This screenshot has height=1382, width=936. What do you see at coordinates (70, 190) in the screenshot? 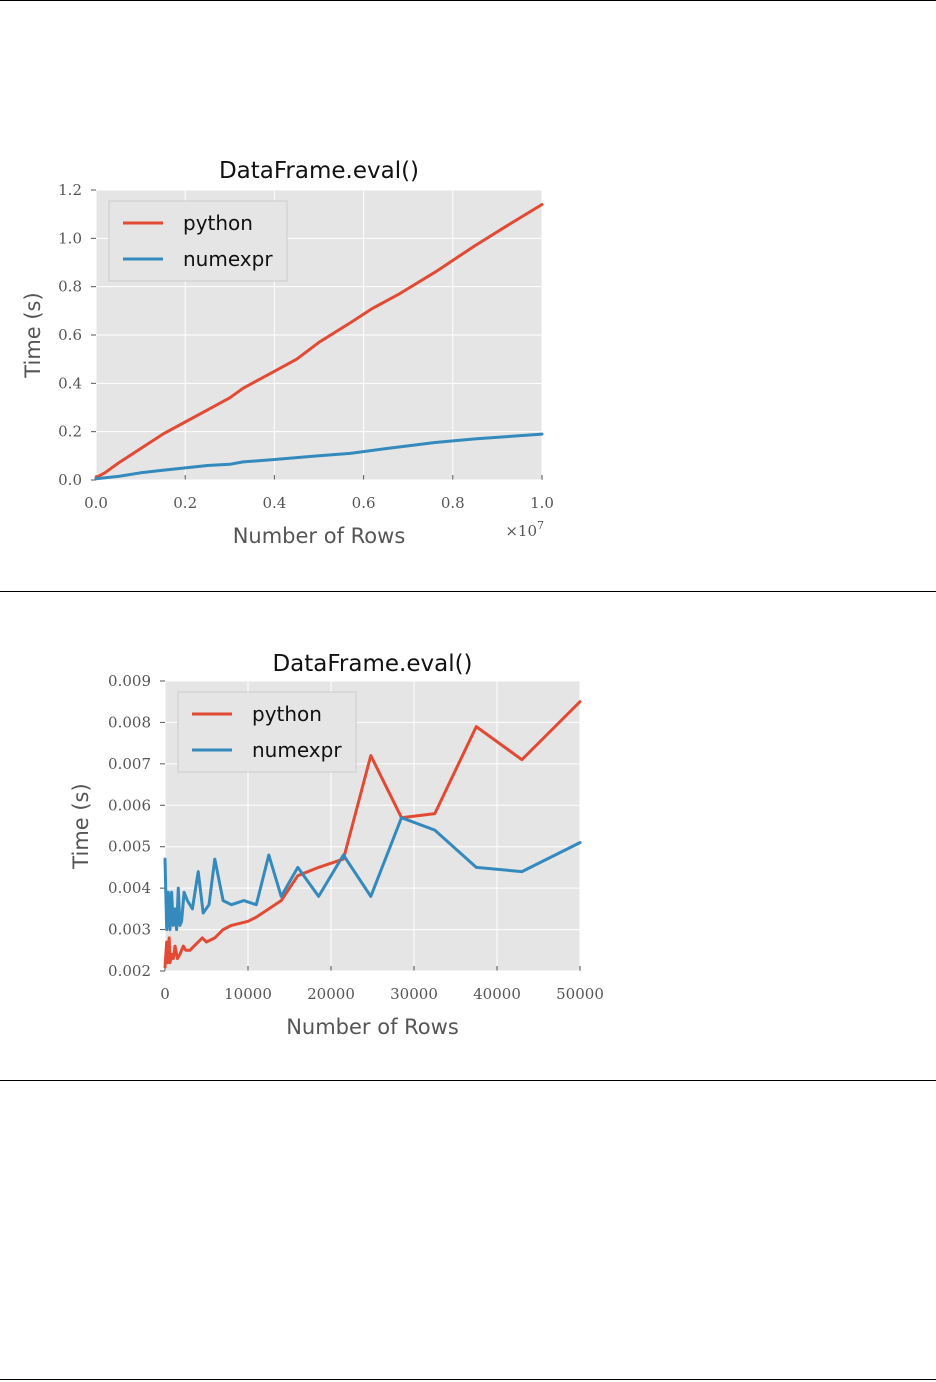
I see `y-tick-label: 1.2` at bounding box center [70, 190].